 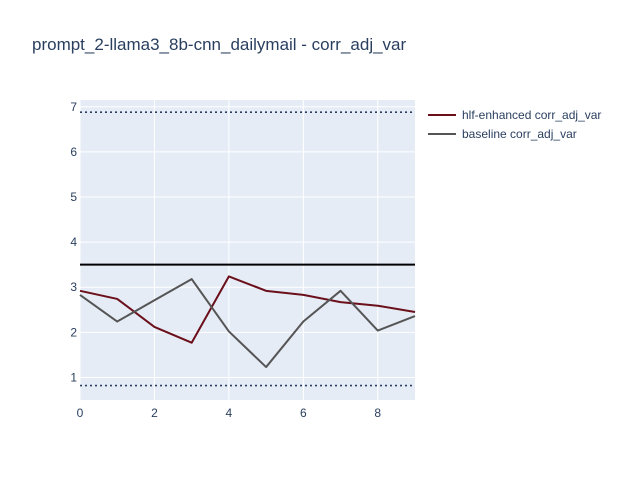 I want to click on x-tick-label: 4, so click(x=229, y=413).